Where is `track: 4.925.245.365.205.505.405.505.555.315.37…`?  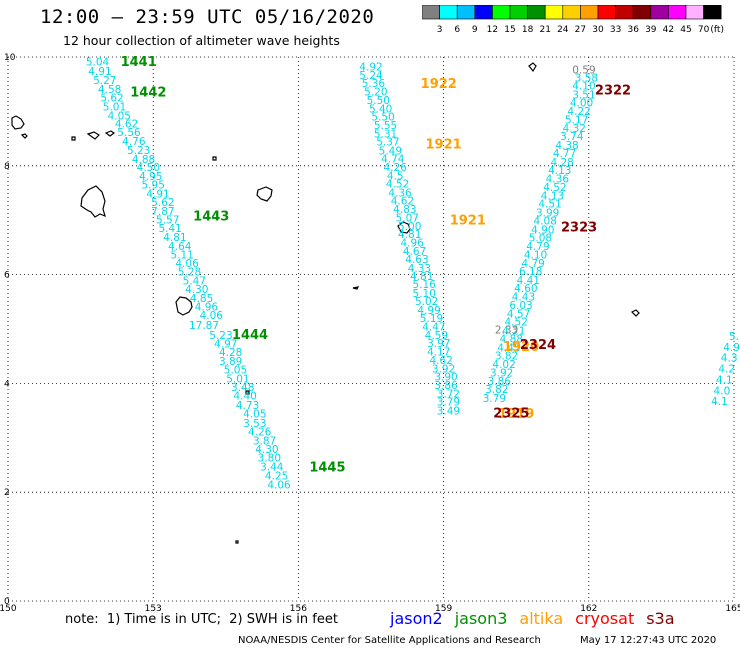 track: 4.925.245.365.205.505.405.505.555.315.37… is located at coordinates (409, 240).